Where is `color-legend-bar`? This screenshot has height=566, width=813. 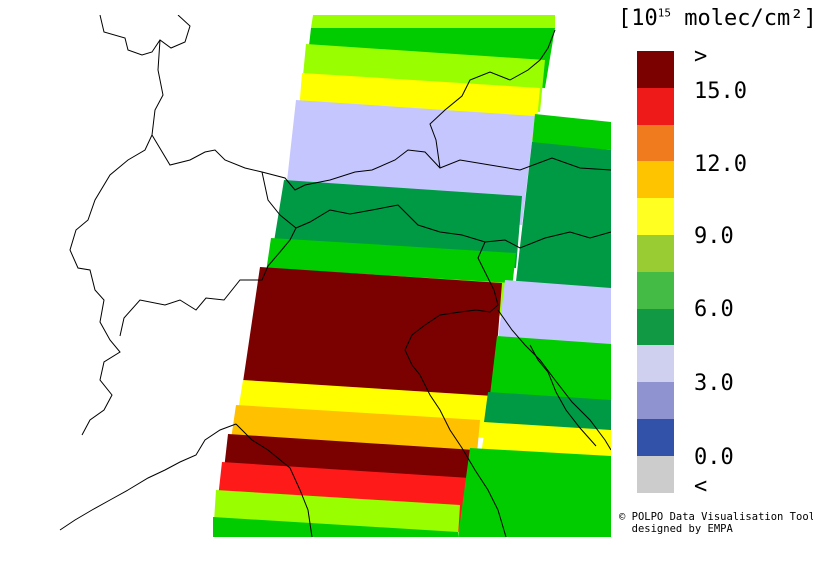 color-legend-bar is located at coordinates (655, 272).